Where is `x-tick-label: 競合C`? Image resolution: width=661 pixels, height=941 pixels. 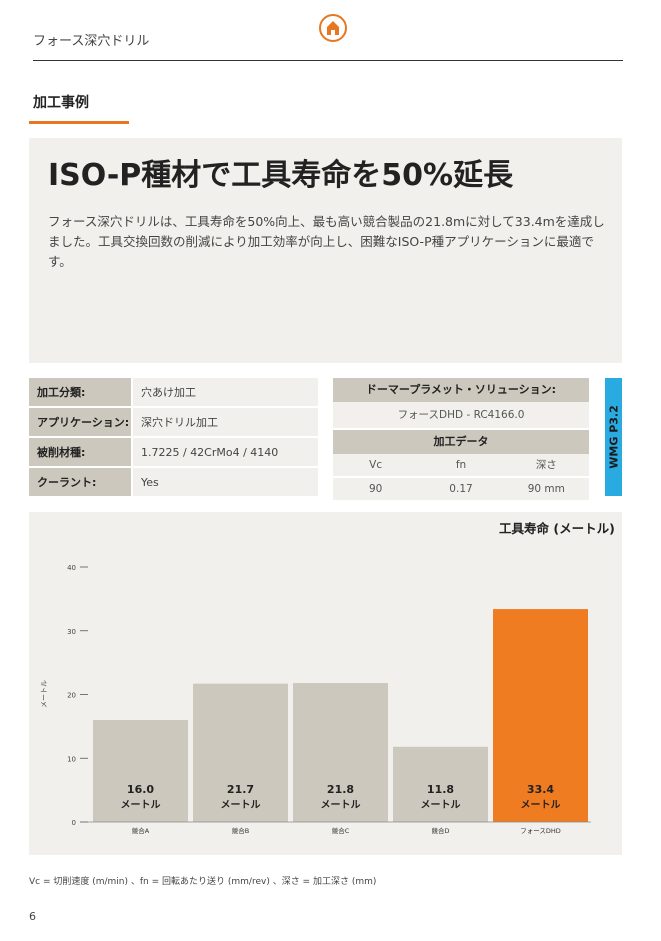
x-tick-label: 競合C is located at coordinates (341, 830).